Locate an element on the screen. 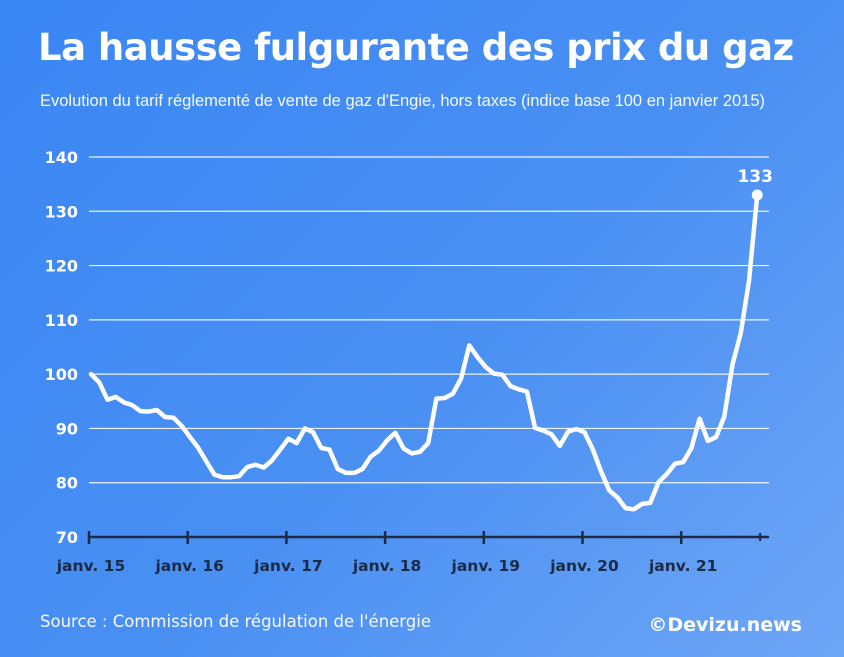 This screenshot has width=844, height=657. x-tick-label: janv. 17 is located at coordinates (288, 566).